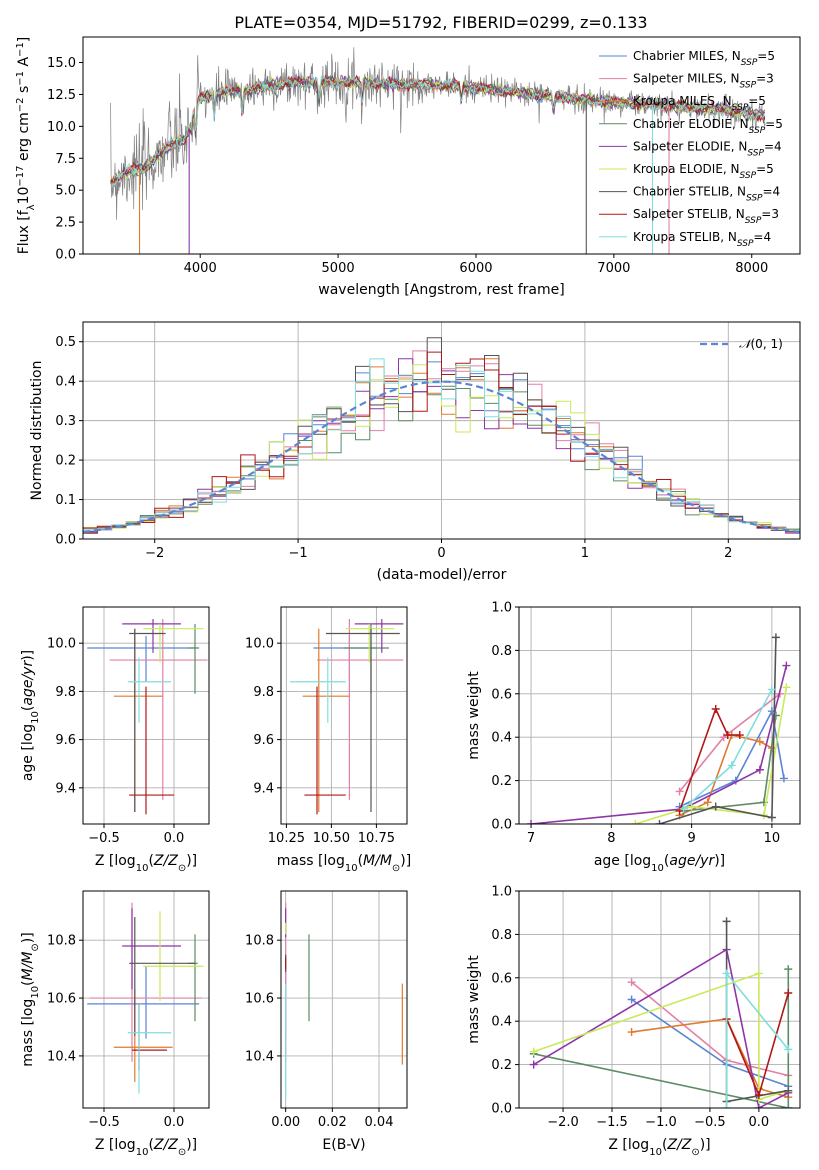 The image size is (819, 1170). I want to click on x-tick-label: 10.50, so click(331, 838).